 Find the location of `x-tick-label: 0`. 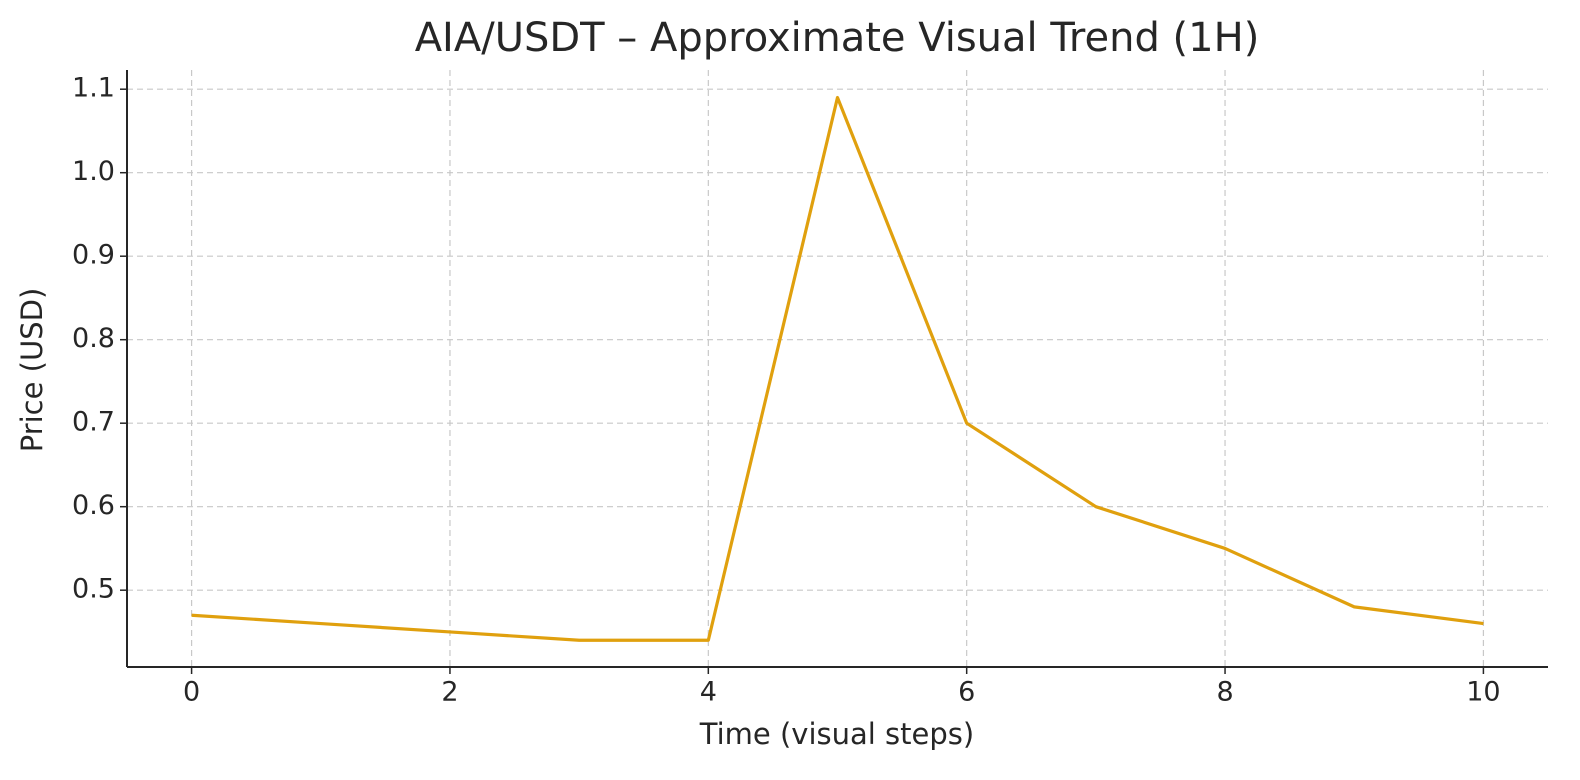

x-tick-label: 0 is located at coordinates (191, 692).